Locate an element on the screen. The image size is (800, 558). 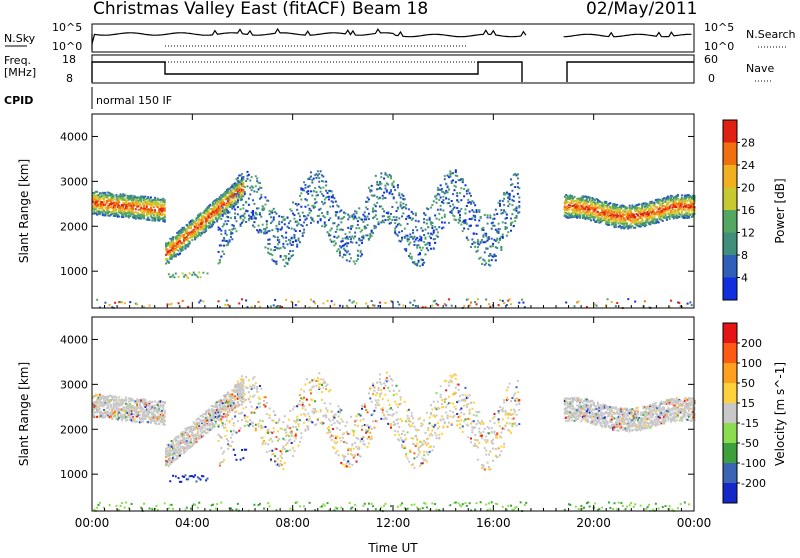
colorbar-segment is located at coordinates (730, 289).